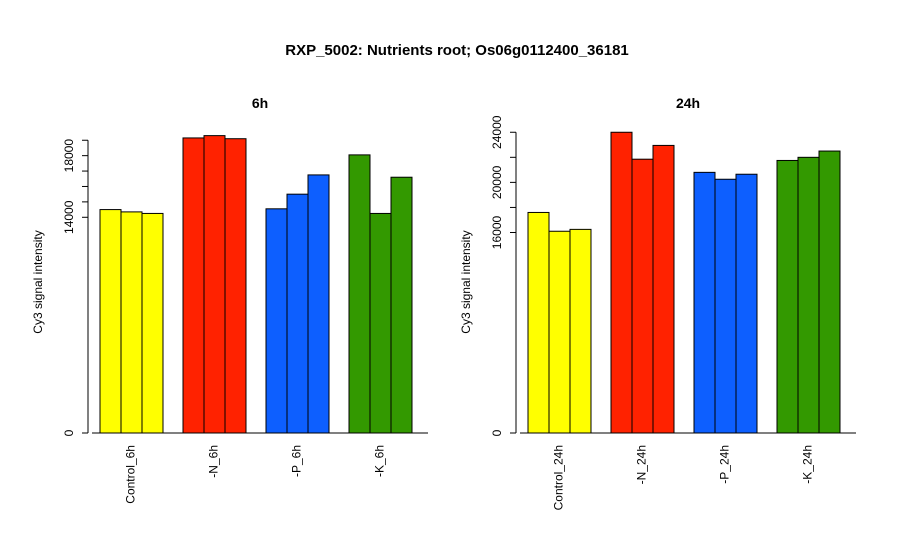 The image size is (900, 550). I want to click on x-tick-label: Control_6h, so click(131, 474).